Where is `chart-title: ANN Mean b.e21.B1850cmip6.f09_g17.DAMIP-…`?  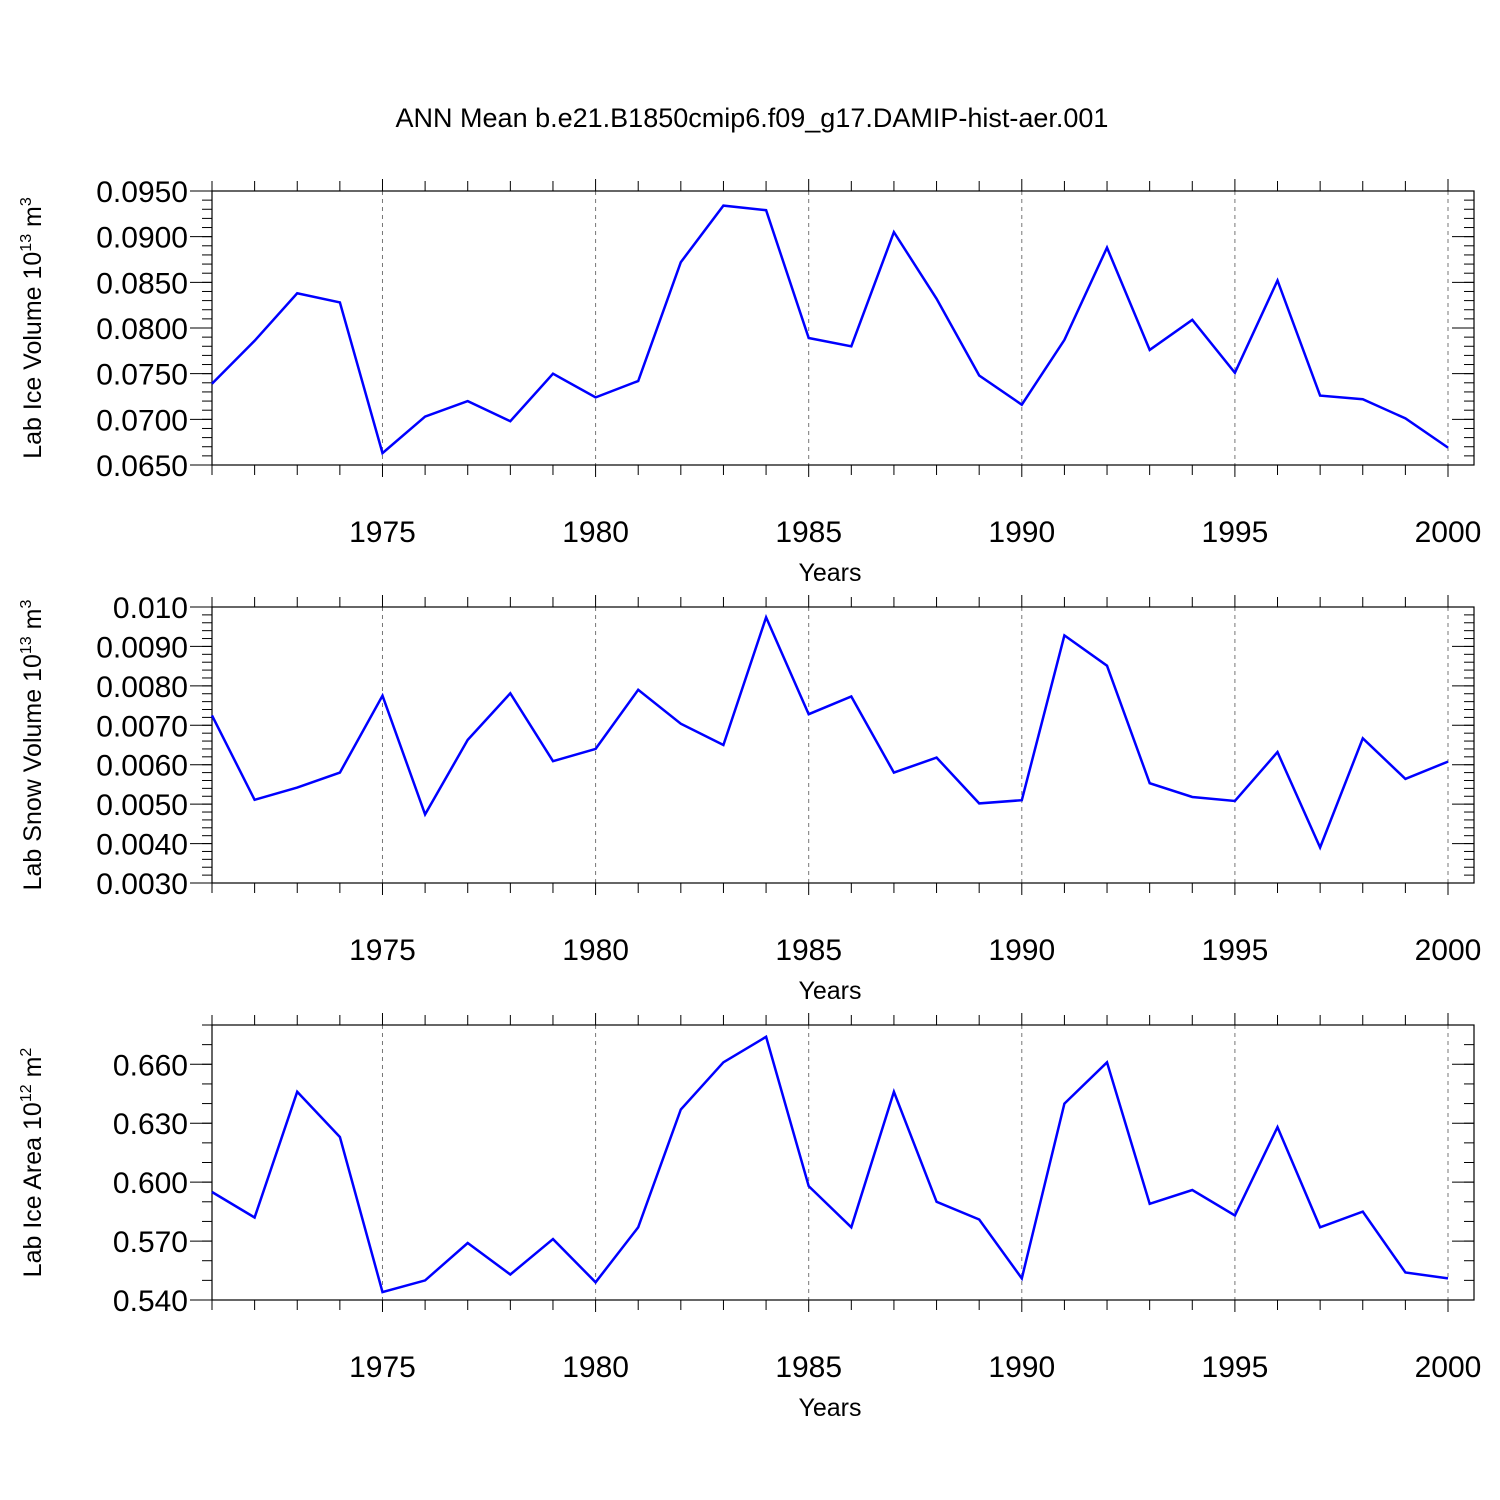 chart-title: ANN Mean b.e21.B1850cmip6.f09_g17.DAMIP-… is located at coordinates (752, 118).